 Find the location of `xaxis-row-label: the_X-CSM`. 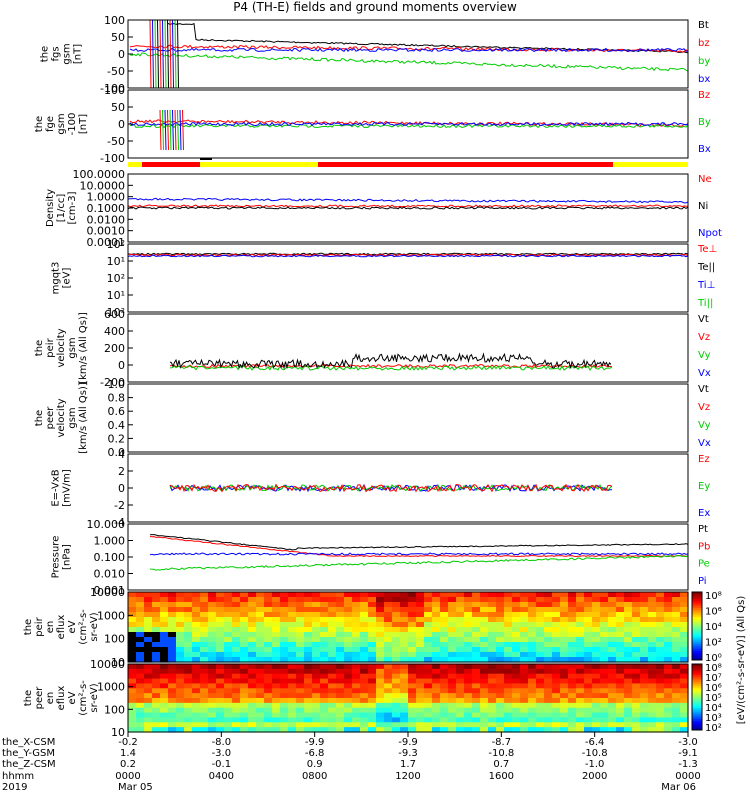

xaxis-row-label: the_X-CSM is located at coordinates (28, 742).